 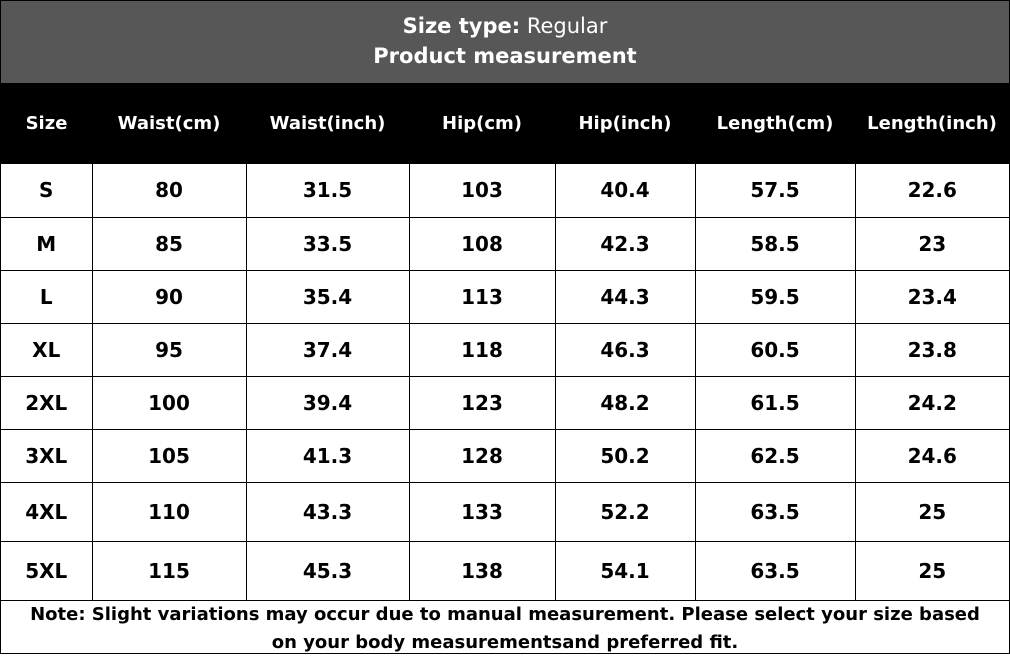 I want to click on table-cell: 138, so click(x=482, y=570).